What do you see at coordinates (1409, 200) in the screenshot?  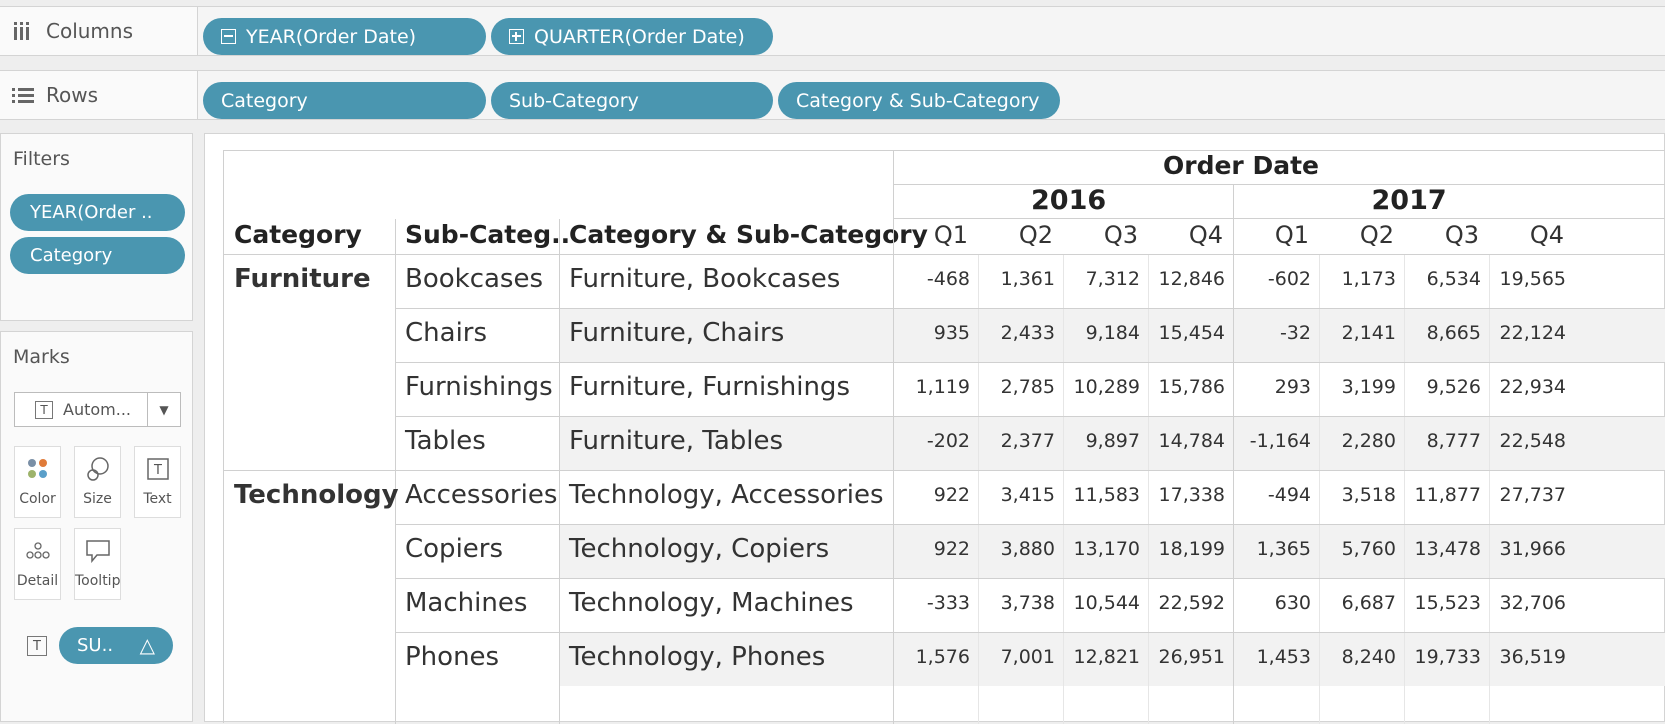 I see `year-header: 2017` at bounding box center [1409, 200].